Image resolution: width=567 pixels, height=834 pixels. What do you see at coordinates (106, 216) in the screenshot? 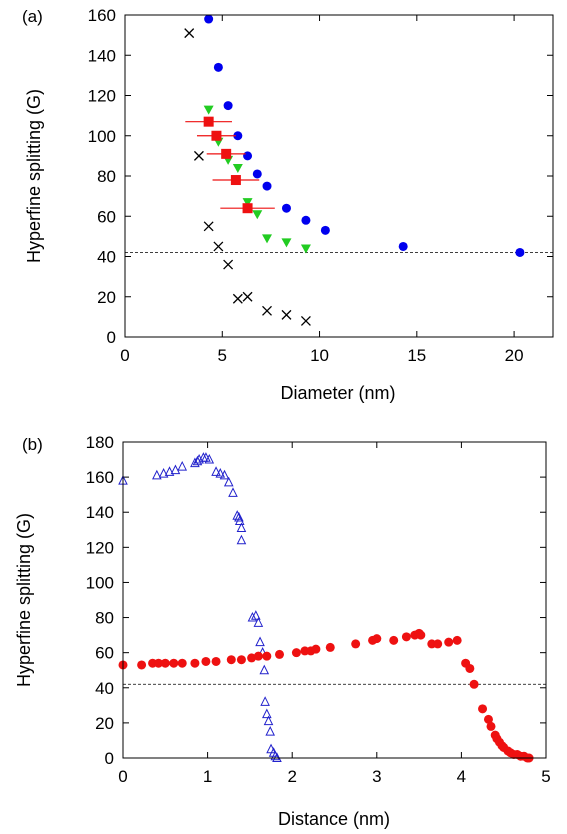
I see `panel-a-y-tick-label: 60` at bounding box center [106, 216].